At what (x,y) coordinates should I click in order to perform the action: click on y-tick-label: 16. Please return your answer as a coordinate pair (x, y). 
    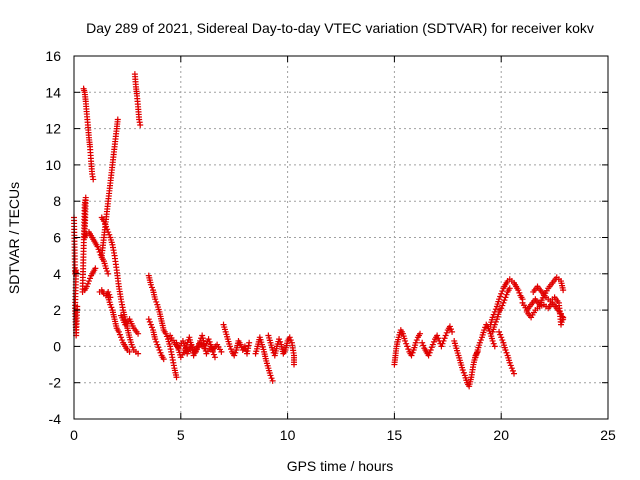
    Looking at the image, I should click on (53, 56).